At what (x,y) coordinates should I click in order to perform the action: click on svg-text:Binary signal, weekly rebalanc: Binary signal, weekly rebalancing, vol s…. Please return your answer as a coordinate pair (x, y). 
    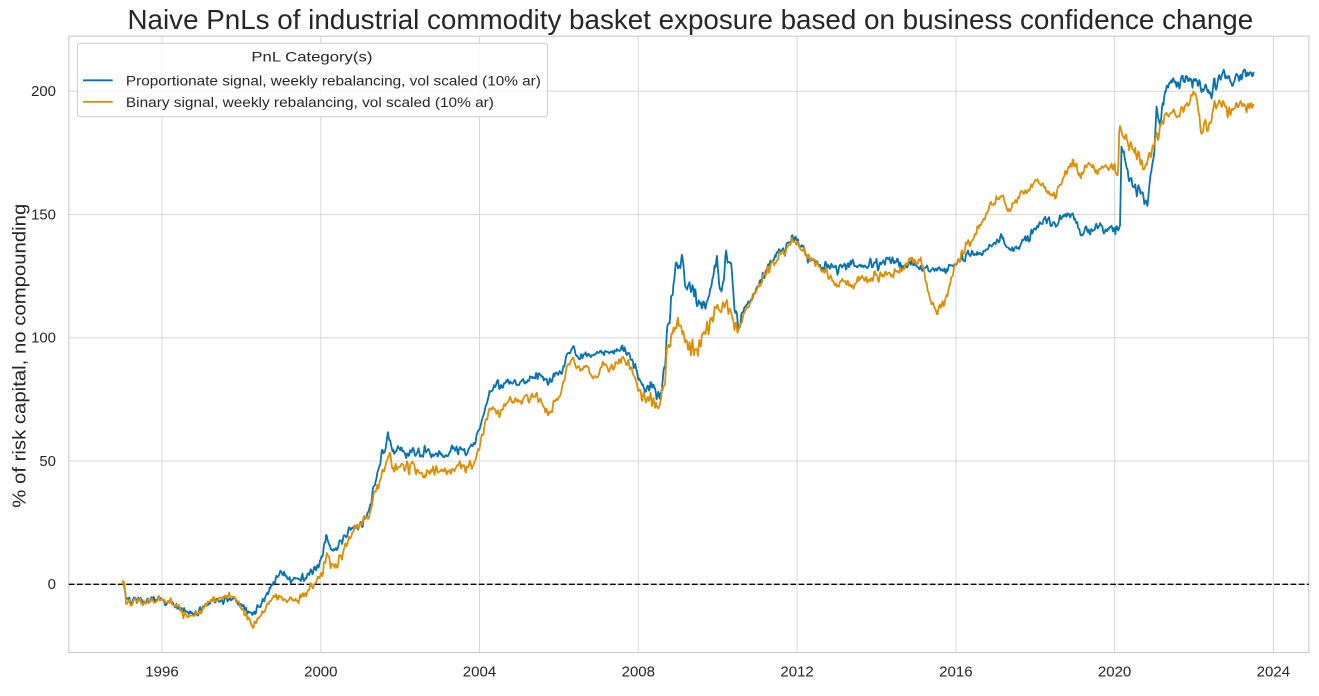
    Looking at the image, I should click on (310, 102).